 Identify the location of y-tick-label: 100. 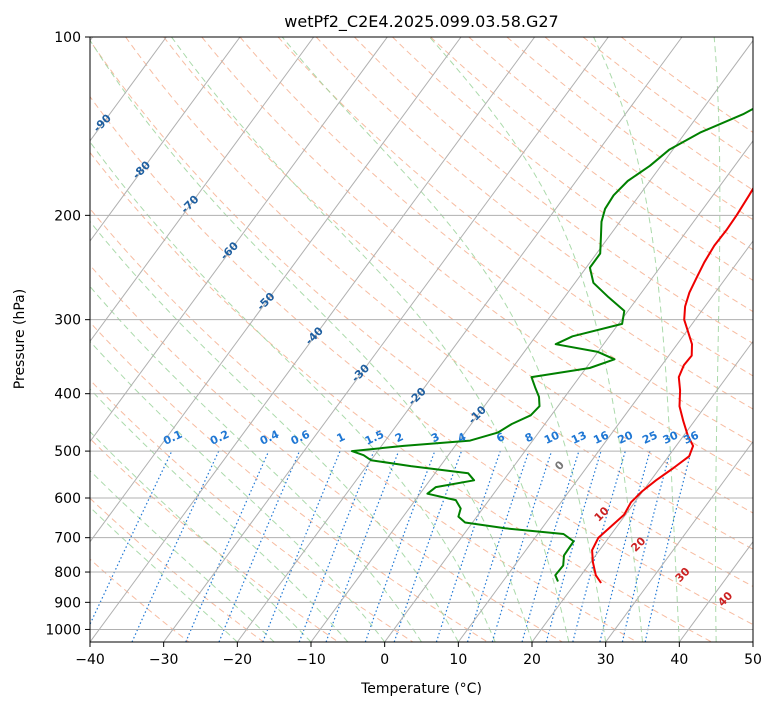
(67, 38).